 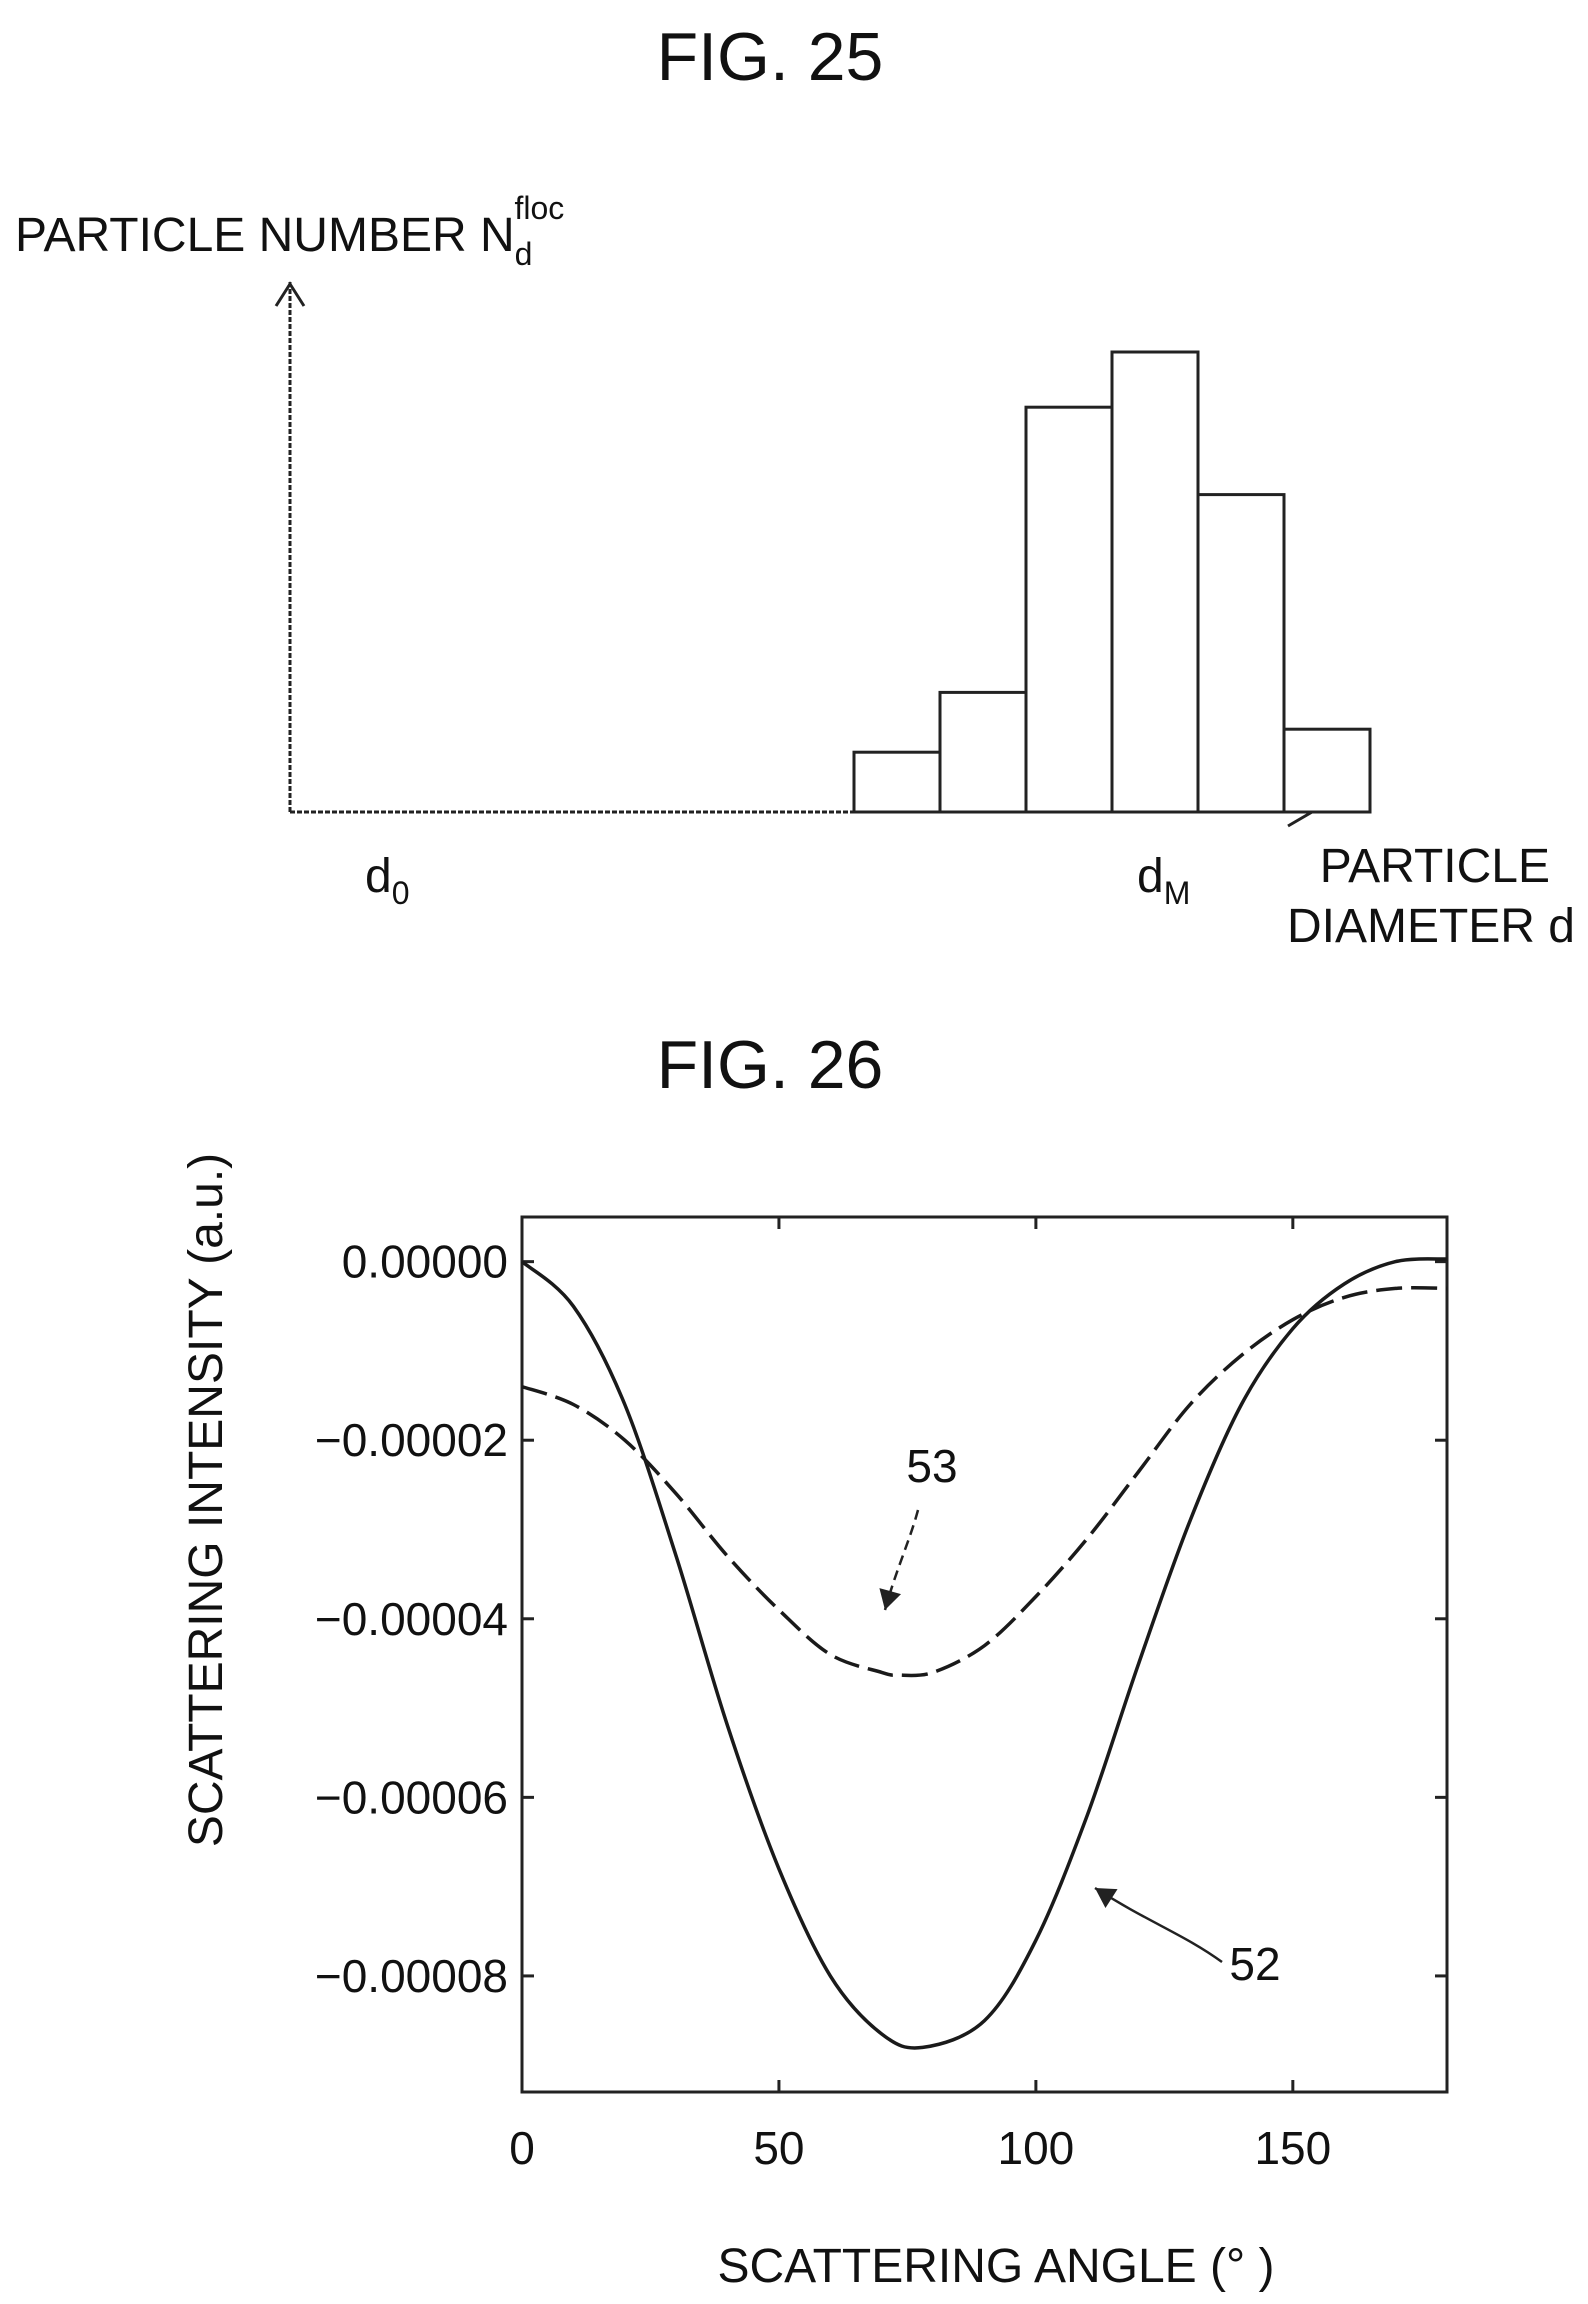 I want to click on fig26-y-tick-label: −0.00004, so click(x=411, y=1619).